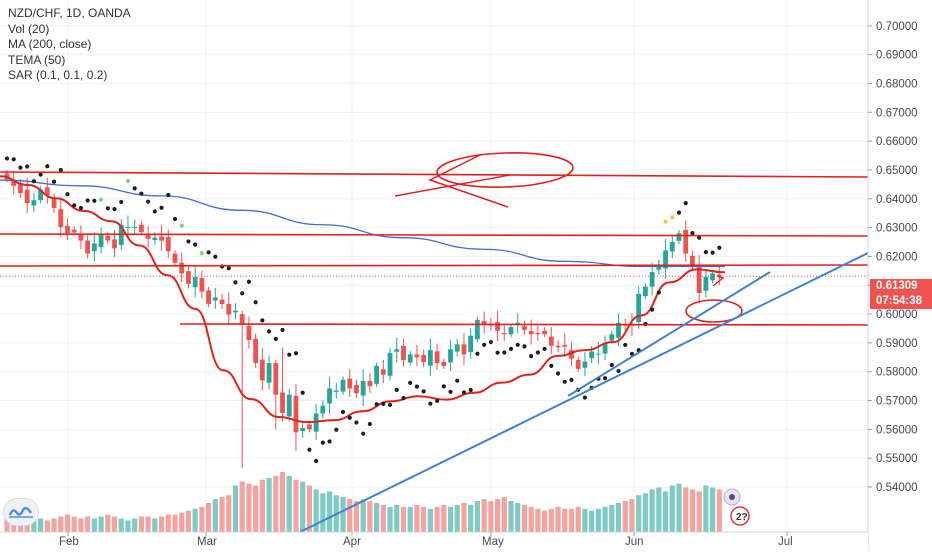 This screenshot has height=555, width=932. What do you see at coordinates (37, 59) in the screenshot?
I see `legend-tema: TEMA (50)` at bounding box center [37, 59].